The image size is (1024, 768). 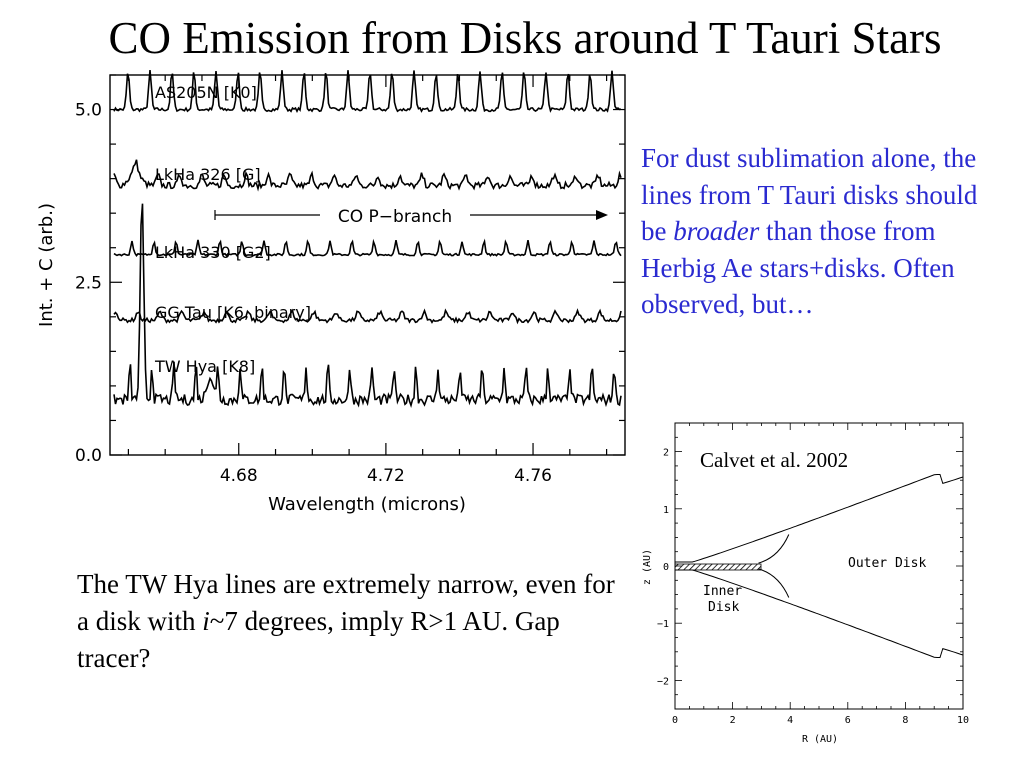 What do you see at coordinates (820, 739) in the screenshot?
I see `disk-x-axis-label: R (AU)` at bounding box center [820, 739].